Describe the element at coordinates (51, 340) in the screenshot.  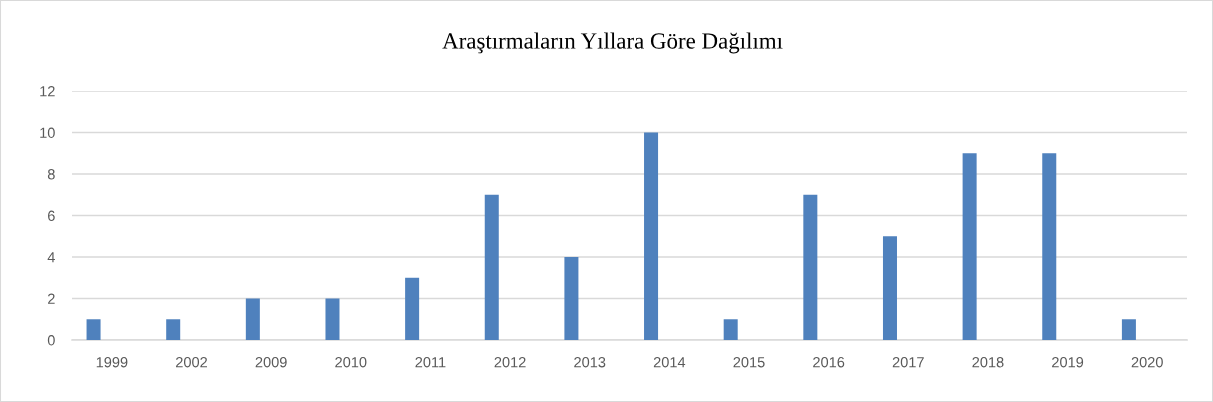
I see `y-tick-label: 0` at that location.